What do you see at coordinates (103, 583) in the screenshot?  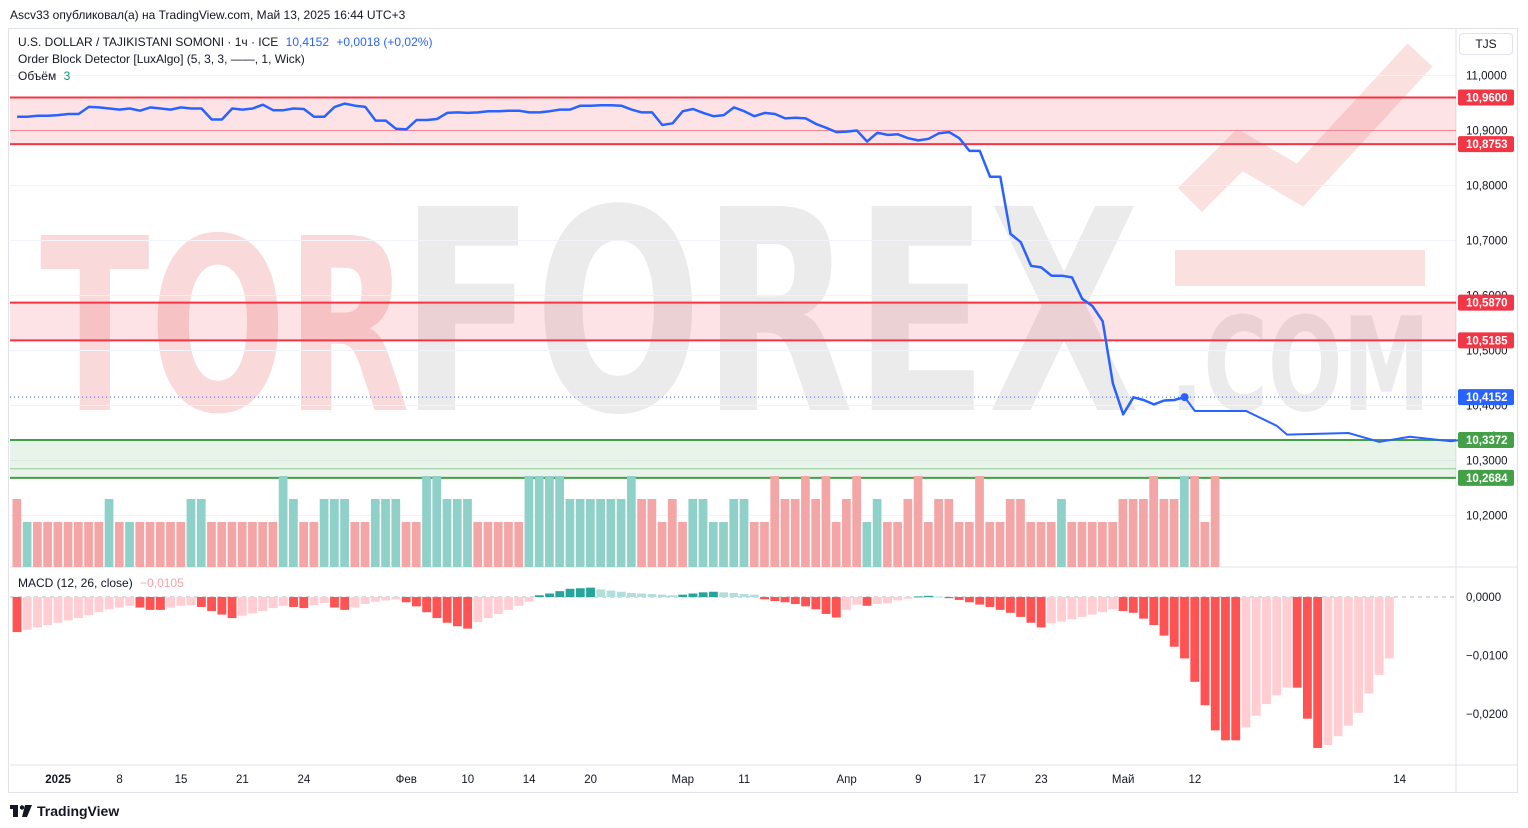 I see `macd-legend: MACD (12, 26, close) −0,0105` at bounding box center [103, 583].